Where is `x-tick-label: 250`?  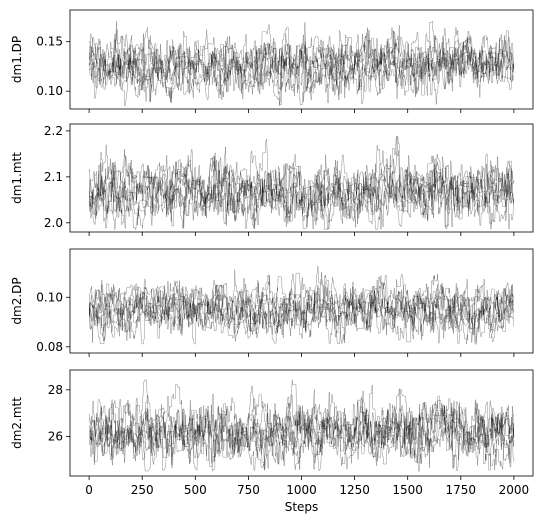
x-tick-label: 250 is located at coordinates (142, 490).